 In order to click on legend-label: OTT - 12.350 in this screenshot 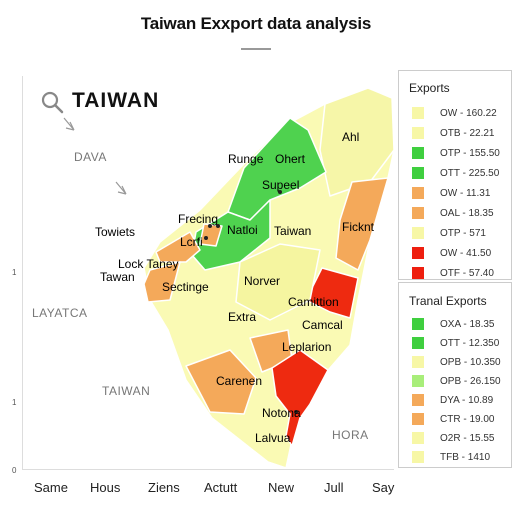, I will do `click(470, 343)`.